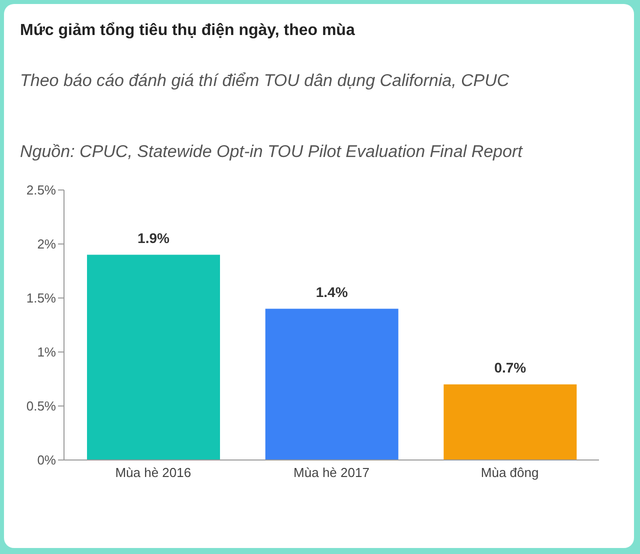 Image resolution: width=640 pixels, height=554 pixels. What do you see at coordinates (41, 190) in the screenshot?
I see `y-tick-label: 2.5%` at bounding box center [41, 190].